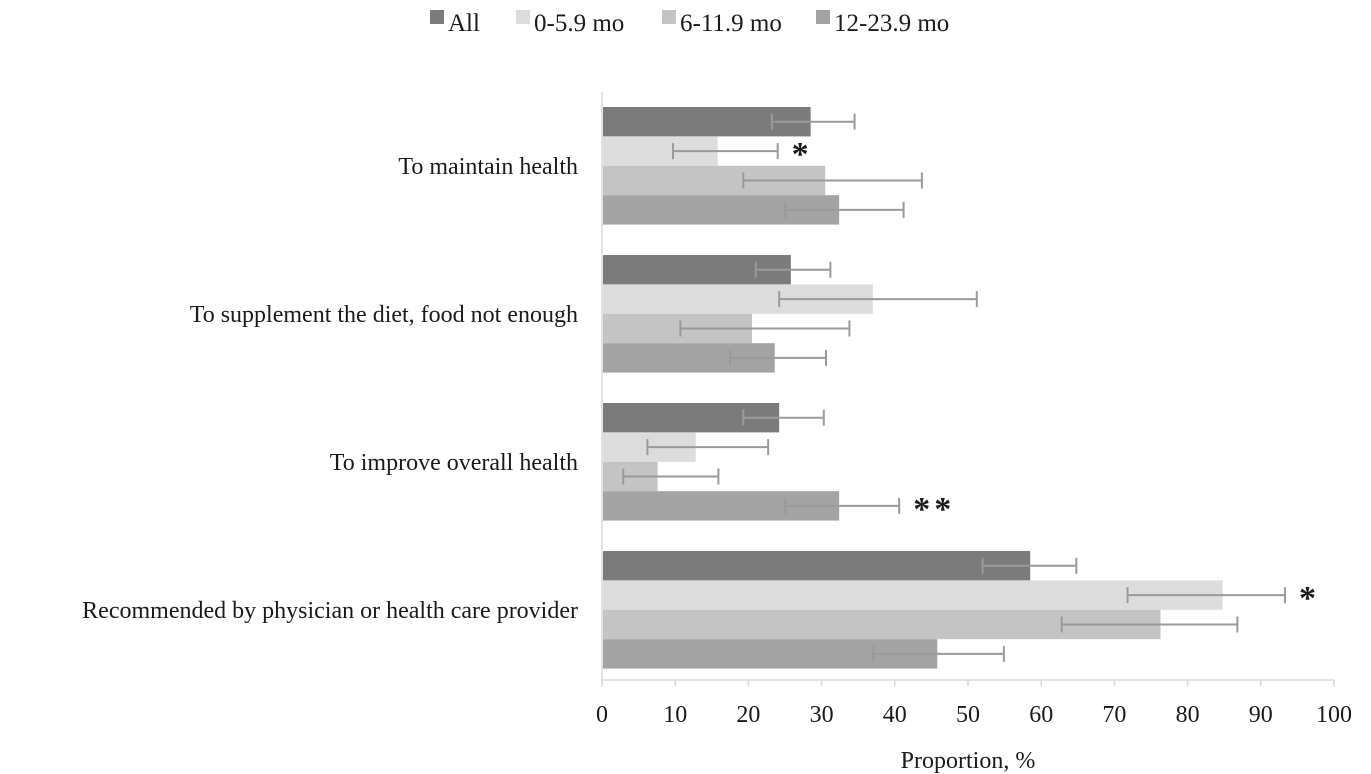 The width and height of the screenshot is (1371, 774). What do you see at coordinates (1041, 715) in the screenshot?
I see `x-tick-label-60: 60` at bounding box center [1041, 715].